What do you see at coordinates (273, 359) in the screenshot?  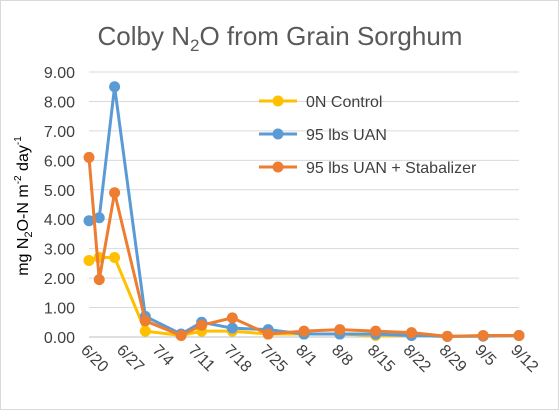 I see `x-tick-label: 7/25` at bounding box center [273, 359].